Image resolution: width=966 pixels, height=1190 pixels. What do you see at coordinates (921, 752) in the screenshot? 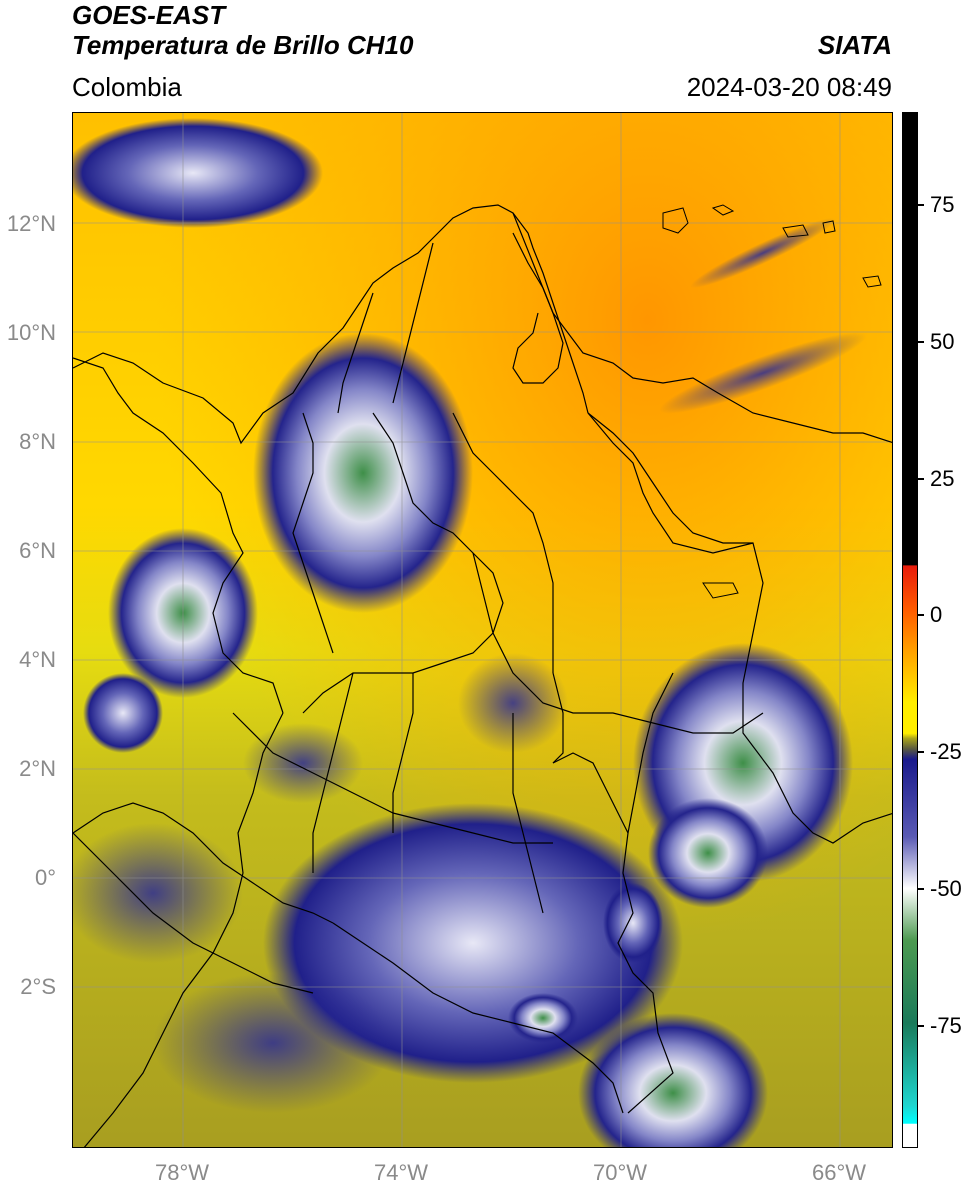
I see `colorbar-tick-m25` at bounding box center [921, 752].